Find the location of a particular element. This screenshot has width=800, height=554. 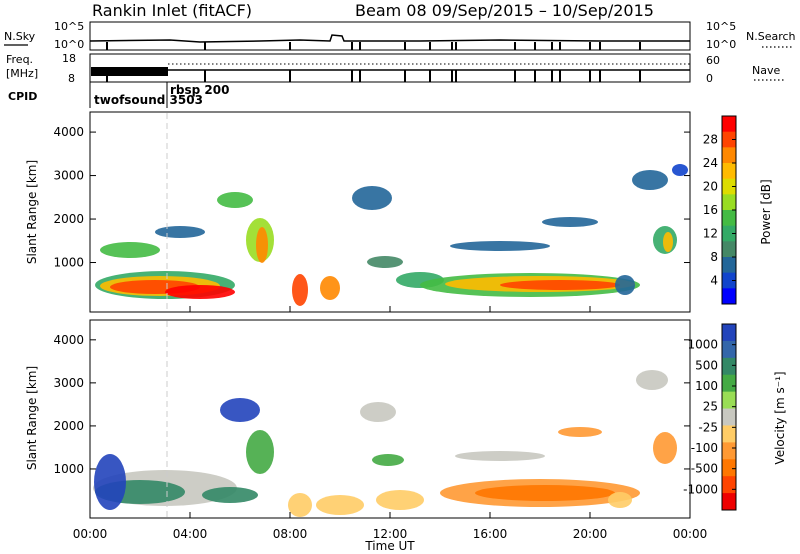

power-y-axis-label: Slant Range [km] is located at coordinates (32, 212).